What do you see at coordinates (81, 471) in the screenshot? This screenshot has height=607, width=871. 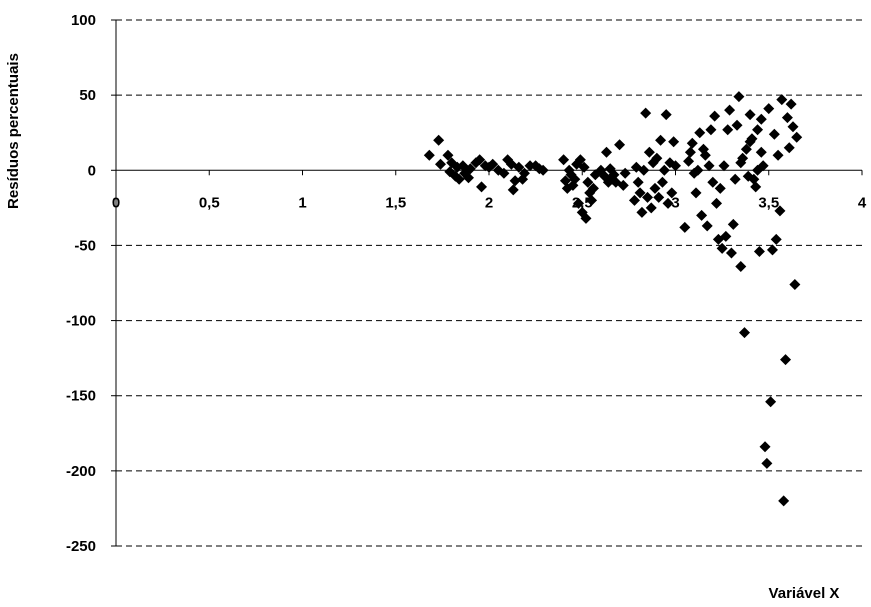 I see `y-tick-label: -200` at bounding box center [81, 471].